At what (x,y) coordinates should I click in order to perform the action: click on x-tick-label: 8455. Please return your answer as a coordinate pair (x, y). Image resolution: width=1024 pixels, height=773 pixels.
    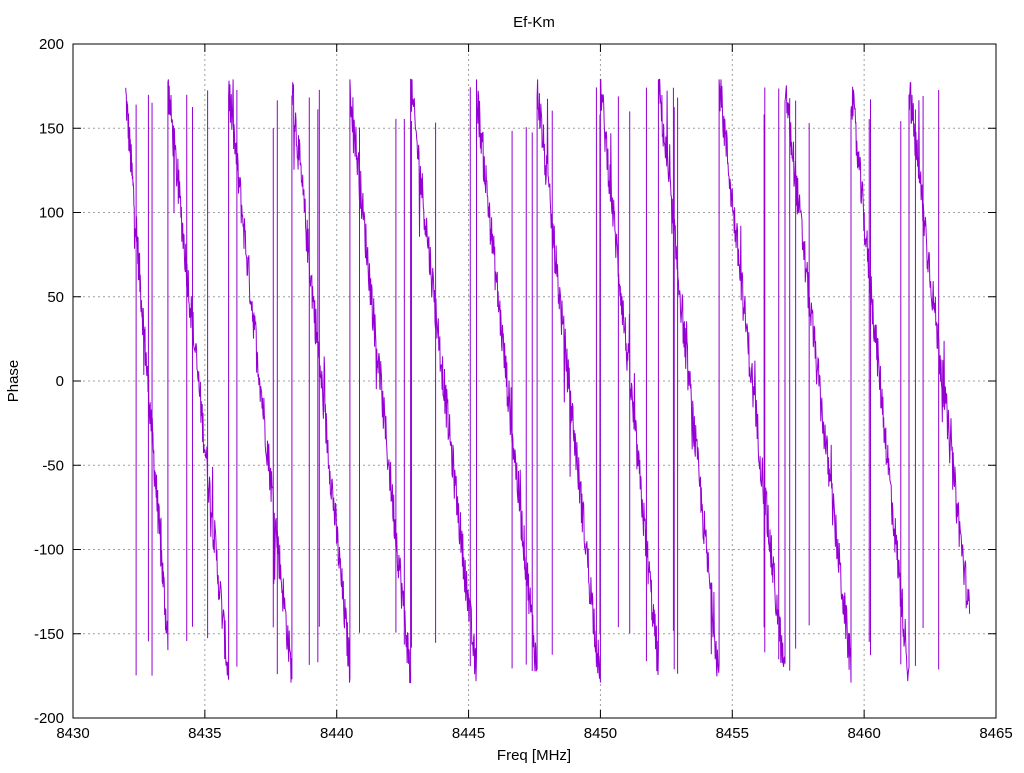
    Looking at the image, I should click on (732, 733).